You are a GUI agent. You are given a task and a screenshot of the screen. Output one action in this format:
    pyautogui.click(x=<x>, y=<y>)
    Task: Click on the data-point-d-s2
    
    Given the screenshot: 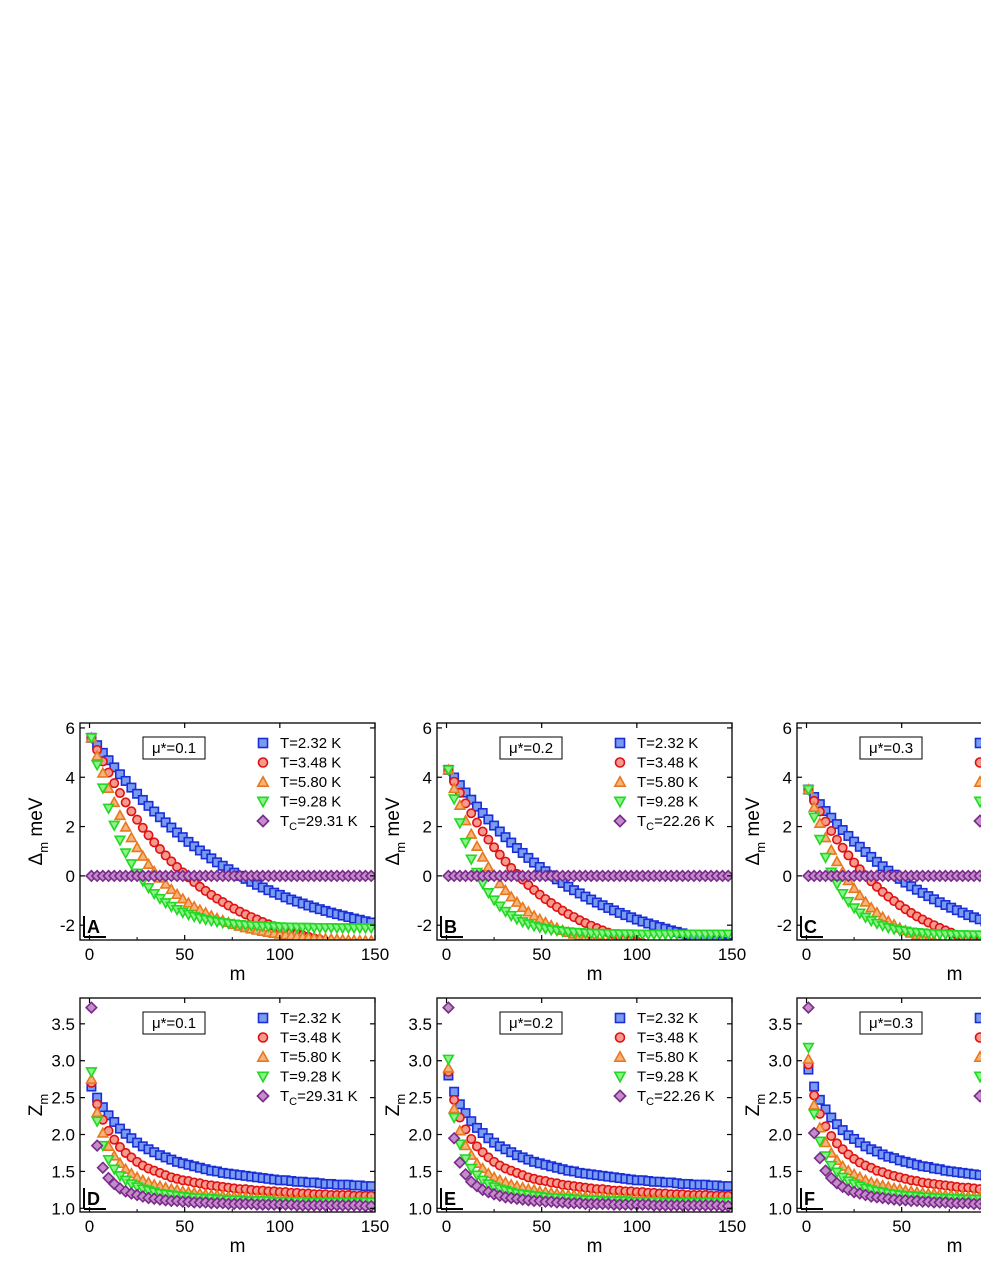 What is the action you would take?
    pyautogui.click(x=97, y=1111)
    